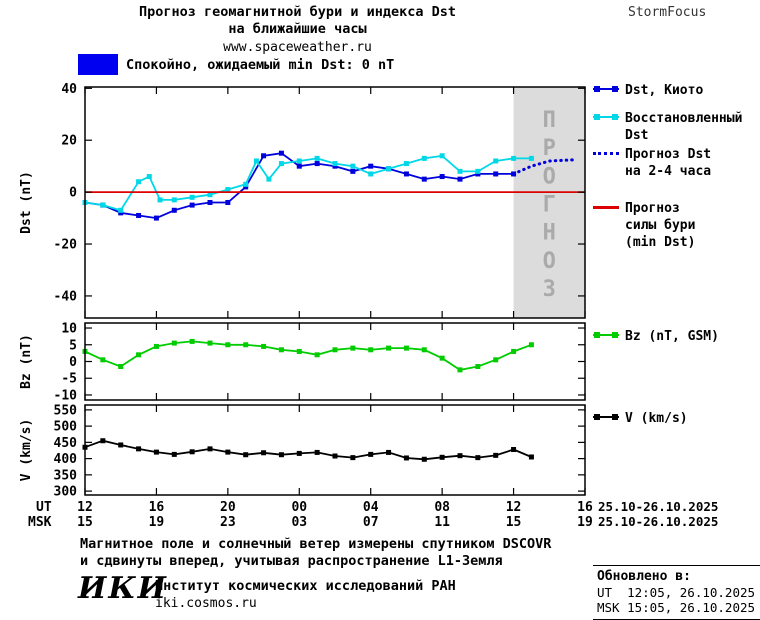 Image resolution: width=760 pixels, height=620 pixels. Describe the element at coordinates (66, 427) in the screenshot. I see `y-tick-label: 500` at that location.